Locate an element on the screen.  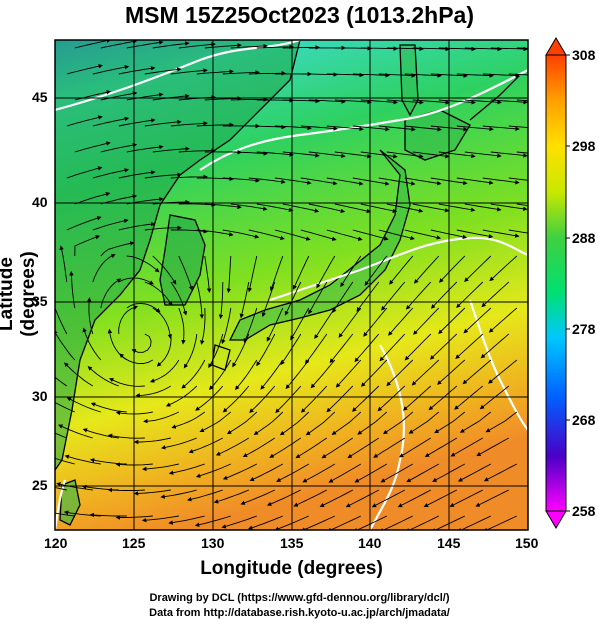
lon-tick-135: 135 is located at coordinates (292, 543).